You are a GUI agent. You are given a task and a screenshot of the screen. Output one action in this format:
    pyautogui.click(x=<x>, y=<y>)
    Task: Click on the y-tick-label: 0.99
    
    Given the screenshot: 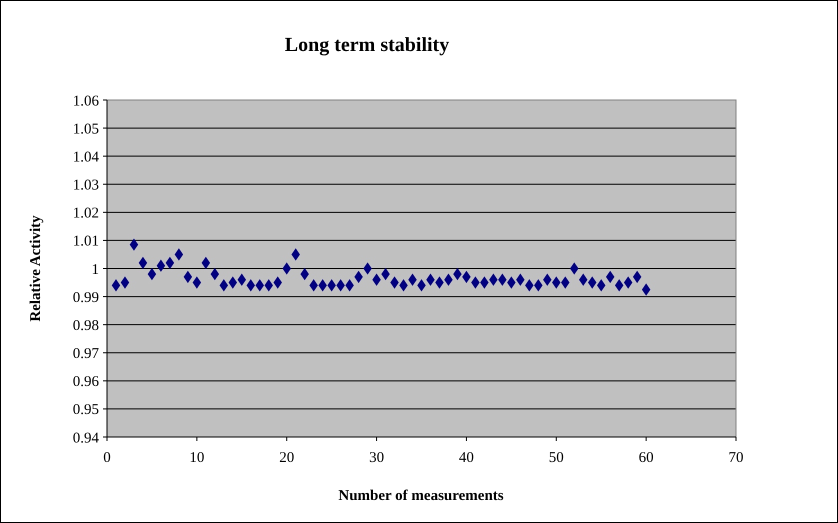 What is the action you would take?
    pyautogui.click(x=85, y=298)
    